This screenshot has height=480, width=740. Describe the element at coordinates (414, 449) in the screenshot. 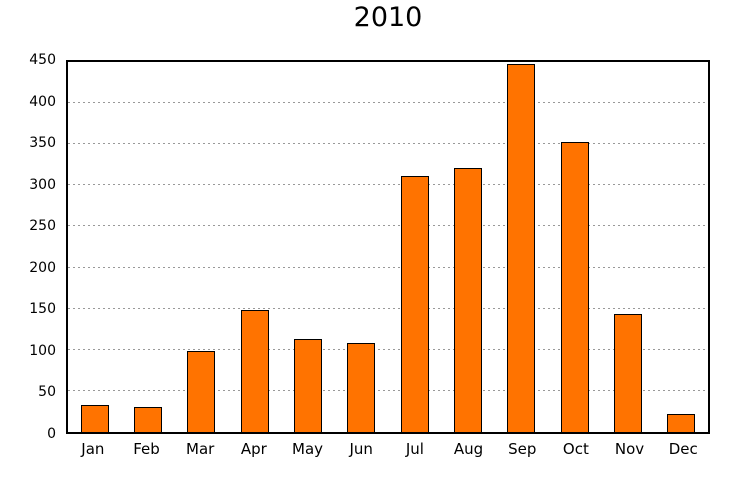

I see `x-tick-label-Jul: Jul` at that location.